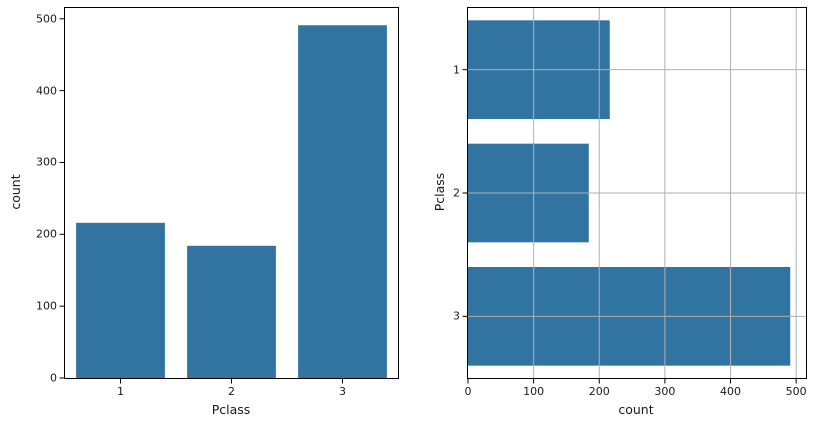  Describe the element at coordinates (665, 391) in the screenshot. I see `x-tick-label: 300` at that location.